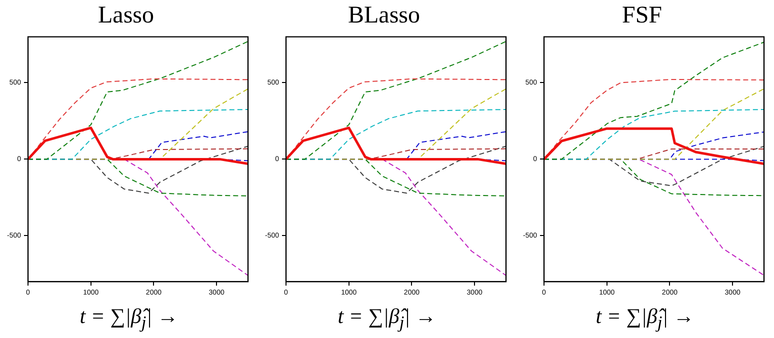  Describe the element at coordinates (126, 15) in the screenshot. I see `chart-title: Lasso` at that location.